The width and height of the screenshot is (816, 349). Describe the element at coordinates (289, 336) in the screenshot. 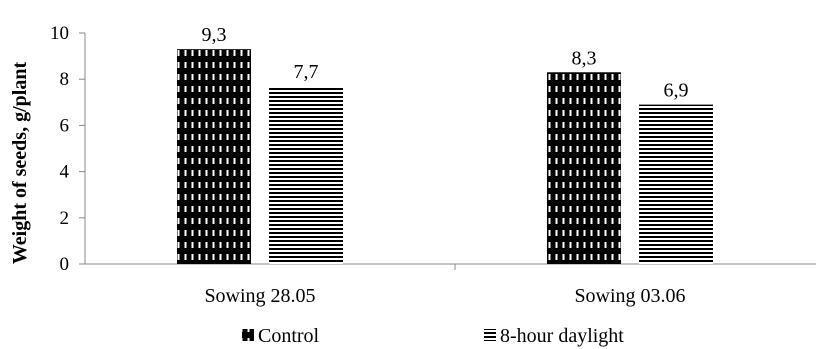

I see `legend-label: Control` at that location.